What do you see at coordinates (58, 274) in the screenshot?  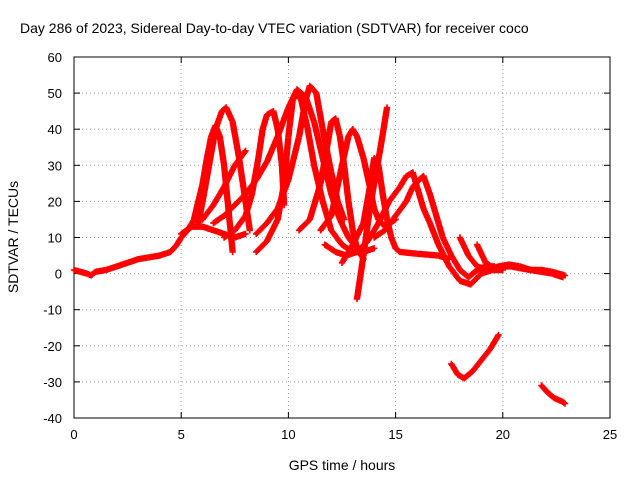 I see `y-tick-label: 0` at bounding box center [58, 274].